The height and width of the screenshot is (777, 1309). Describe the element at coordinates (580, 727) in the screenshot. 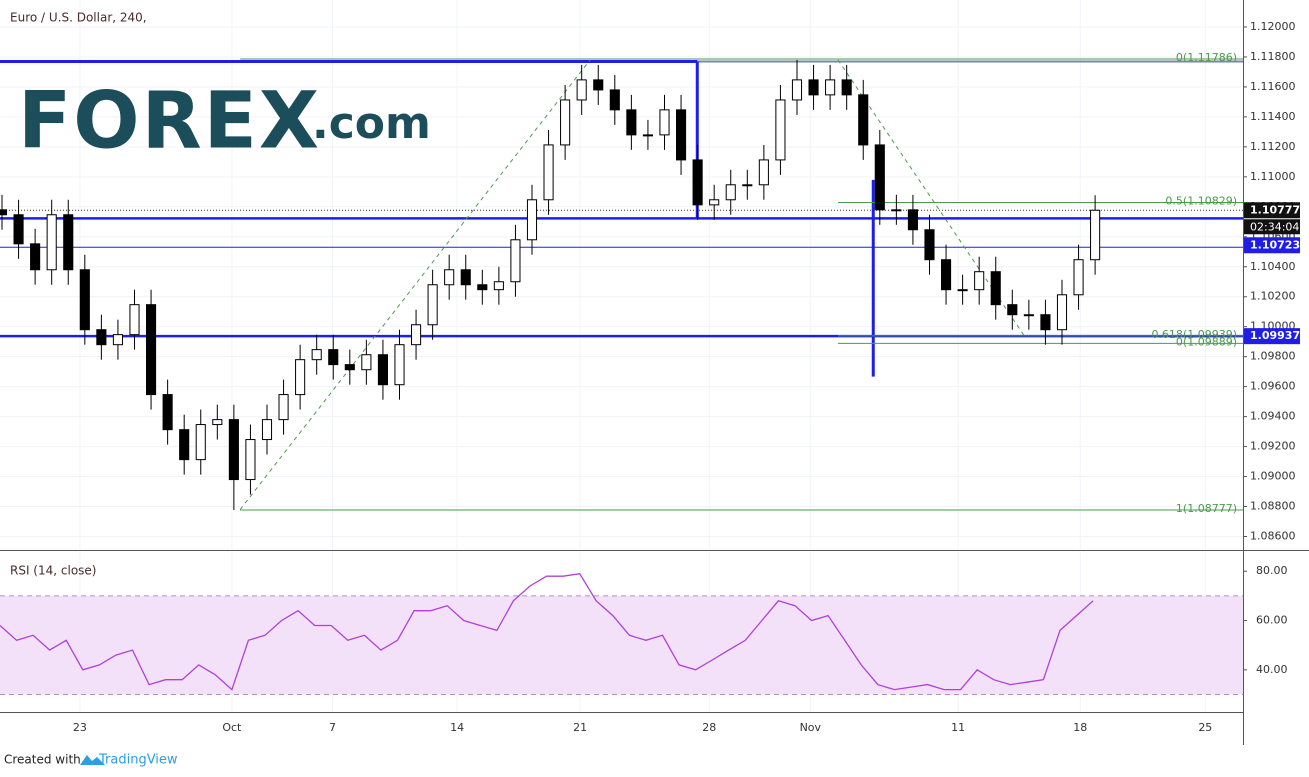

I see `x-tick-label: 21` at that location.